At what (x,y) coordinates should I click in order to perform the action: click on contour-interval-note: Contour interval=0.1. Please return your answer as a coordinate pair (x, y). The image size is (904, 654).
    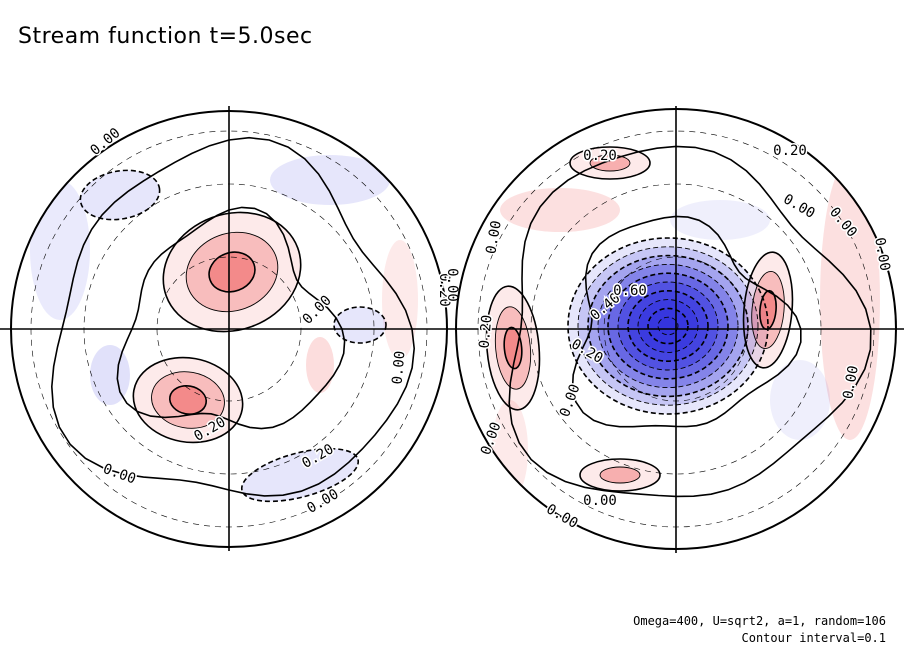
    Looking at the image, I should click on (814, 638).